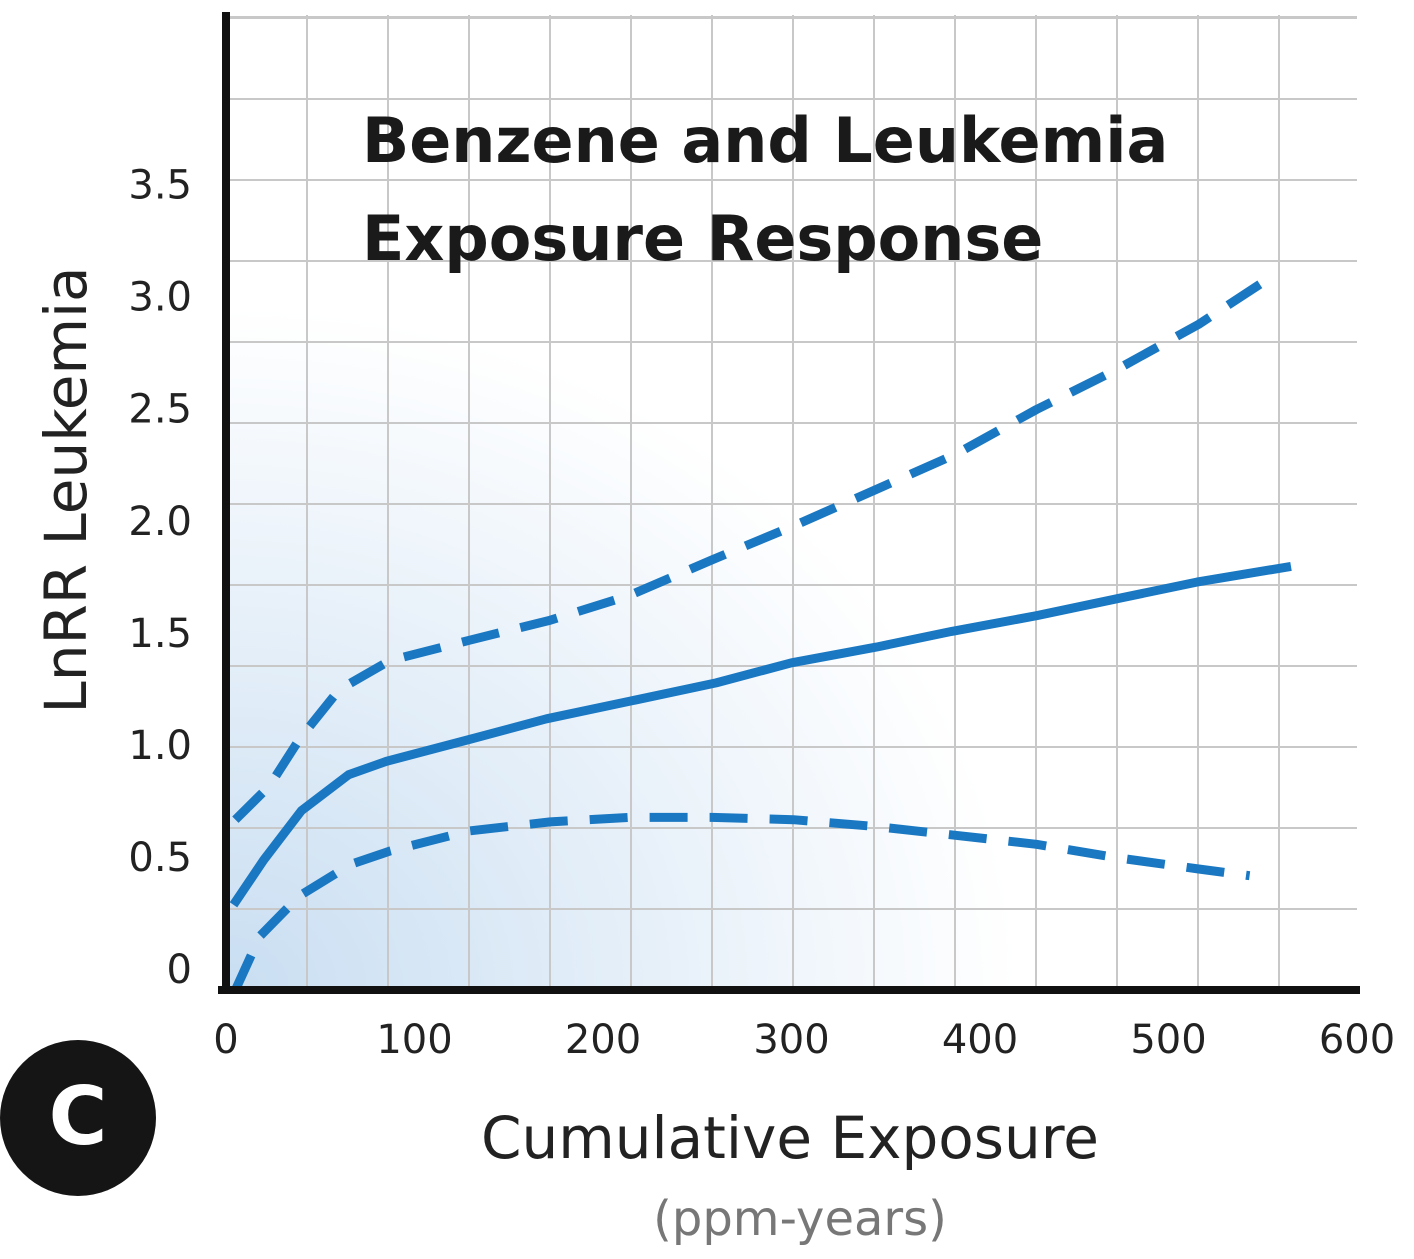  What do you see at coordinates (741, 902) in the screenshot?
I see `confidence-line` at bounding box center [741, 902].